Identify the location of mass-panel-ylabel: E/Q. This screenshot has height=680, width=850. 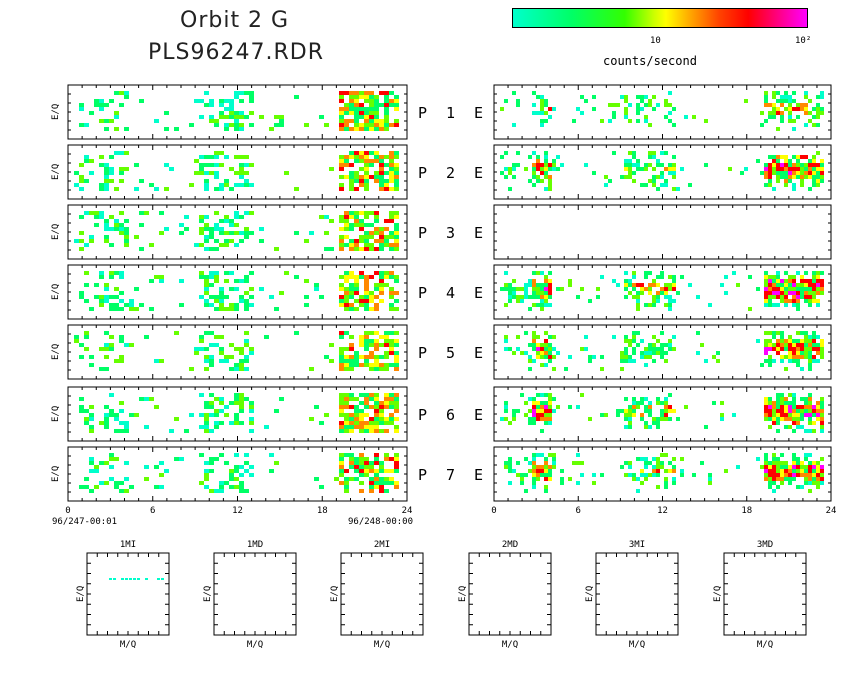
(590, 594).